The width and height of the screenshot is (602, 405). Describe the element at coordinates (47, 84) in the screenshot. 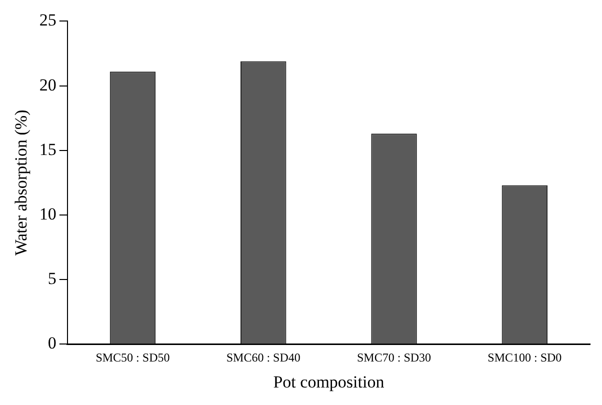

I see `y-tick-label: 20` at that location.